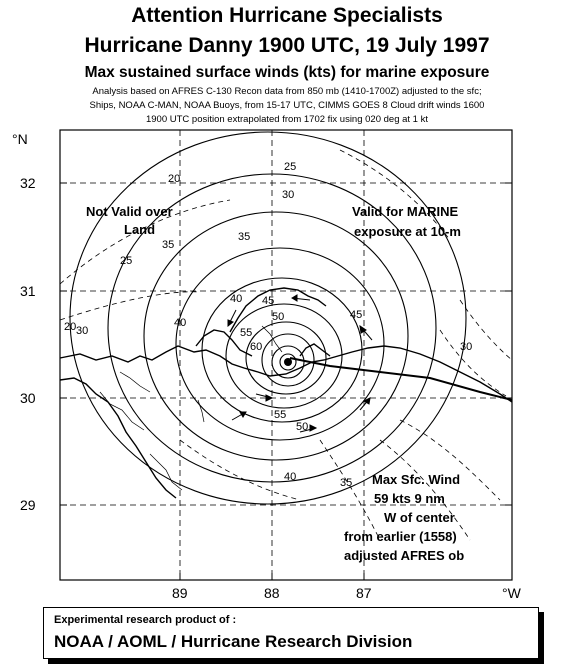 The image size is (574, 664). What do you see at coordinates (287, 15) in the screenshot?
I see `title-line-1: Attention Hurricane Specialists` at bounding box center [287, 15].